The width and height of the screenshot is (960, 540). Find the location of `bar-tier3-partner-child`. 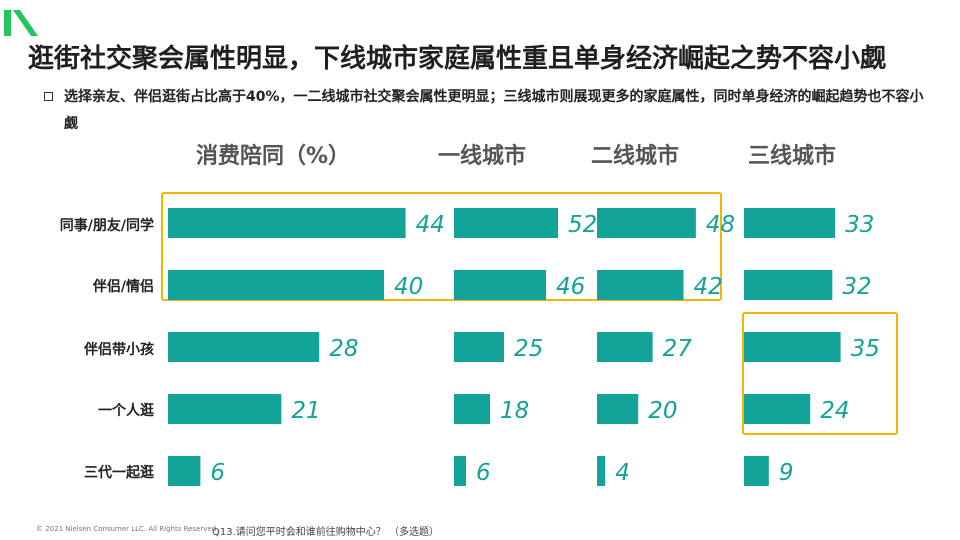

bar-tier3-partner-child is located at coordinates (792, 347).